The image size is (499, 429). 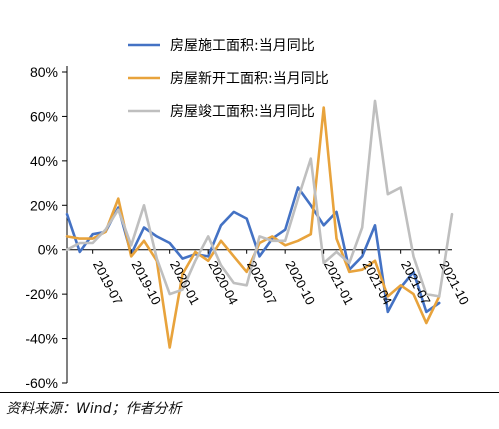 I want to click on x-tick-label: 2020-01, so click(x=185, y=282).